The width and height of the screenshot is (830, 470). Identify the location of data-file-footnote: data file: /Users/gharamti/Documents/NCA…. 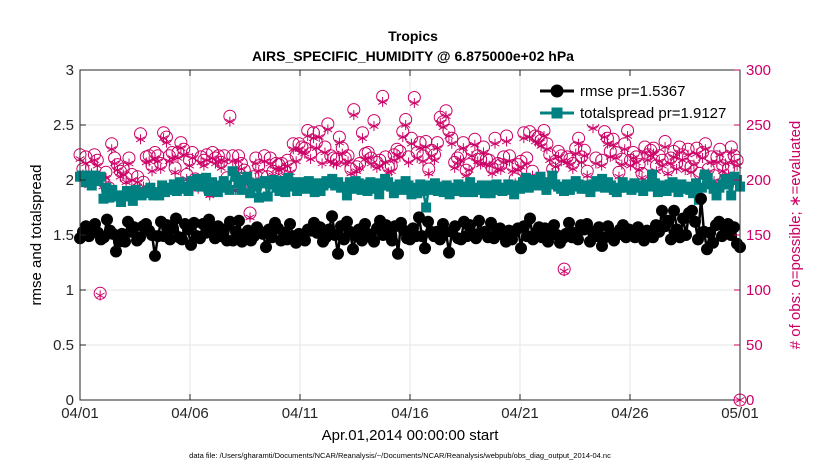
(400, 455).